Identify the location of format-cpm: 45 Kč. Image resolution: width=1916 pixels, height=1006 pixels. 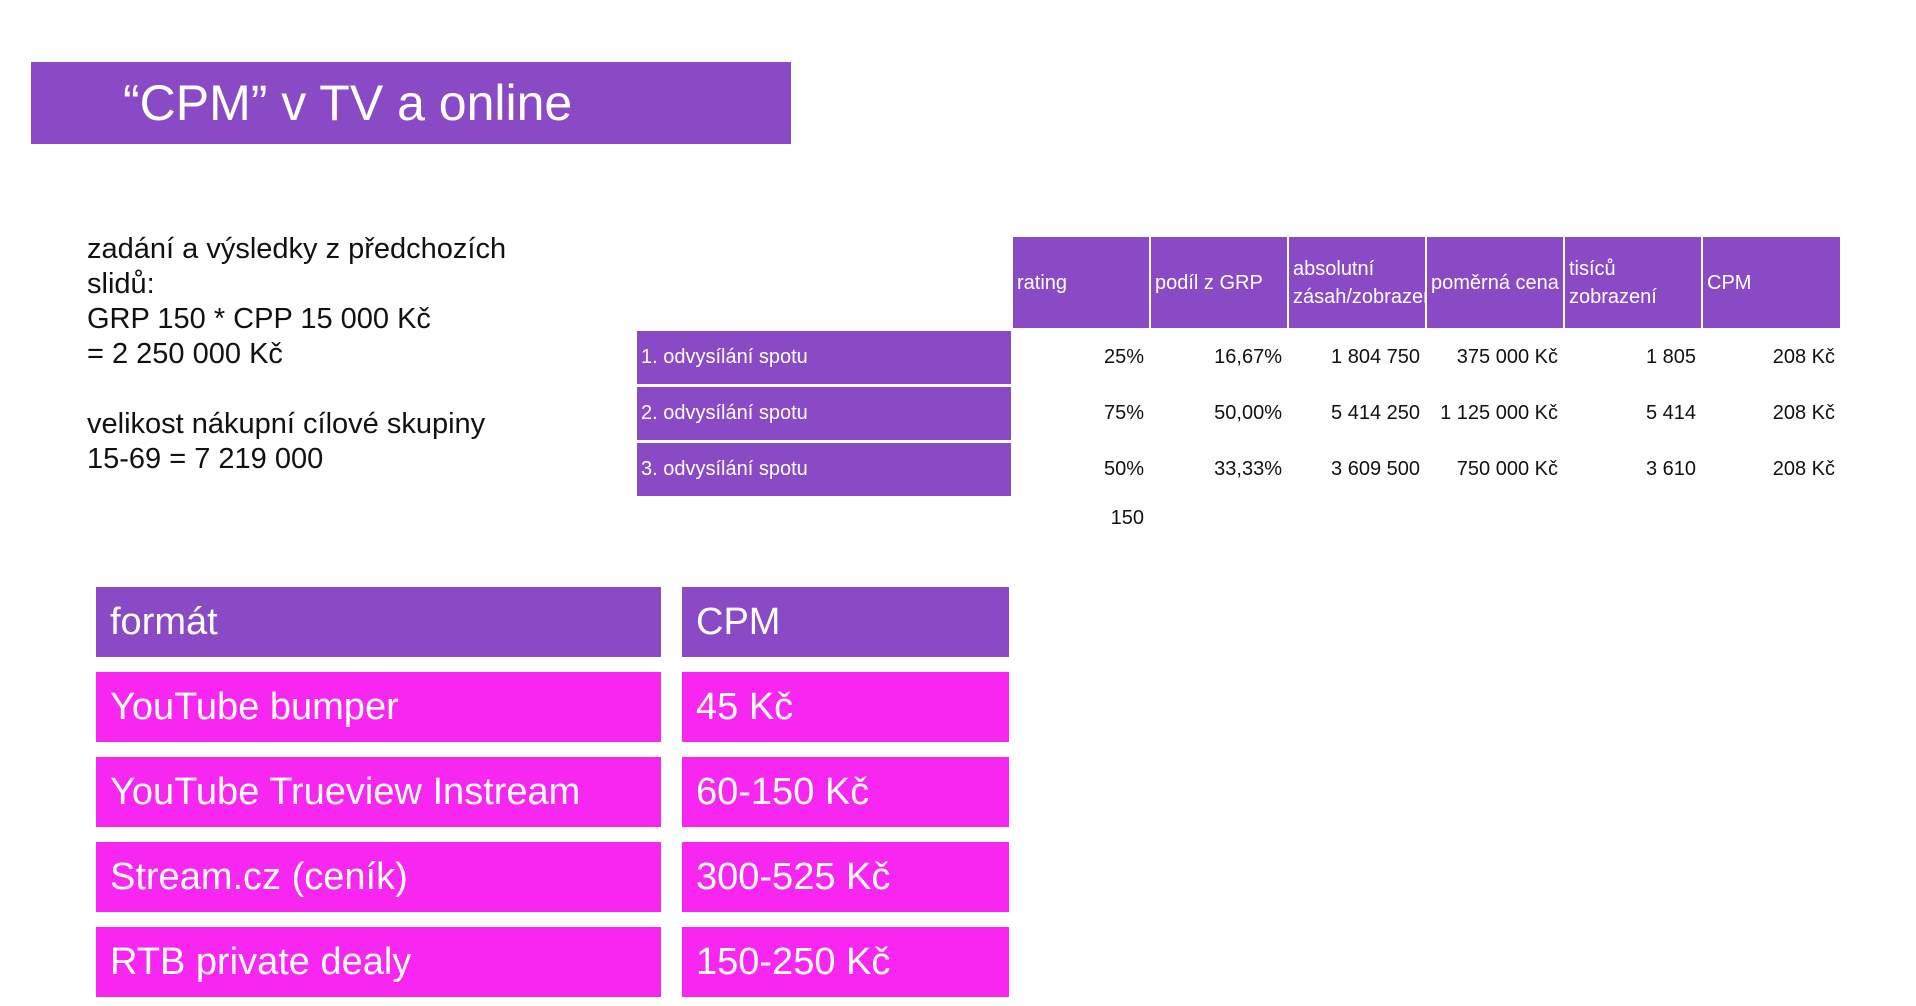
(845, 707).